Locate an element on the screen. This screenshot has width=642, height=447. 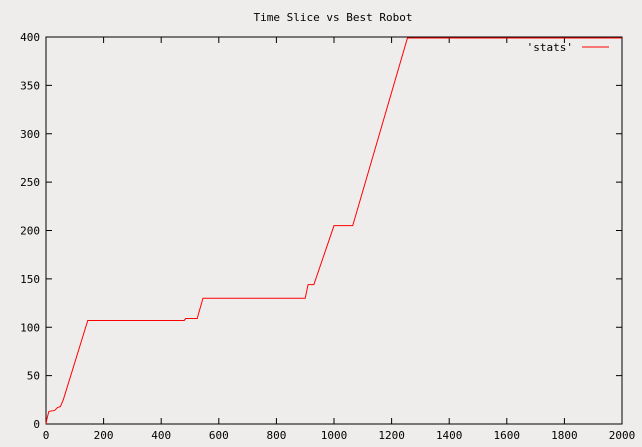
x-tick-label-1: 200 is located at coordinates (104, 435).